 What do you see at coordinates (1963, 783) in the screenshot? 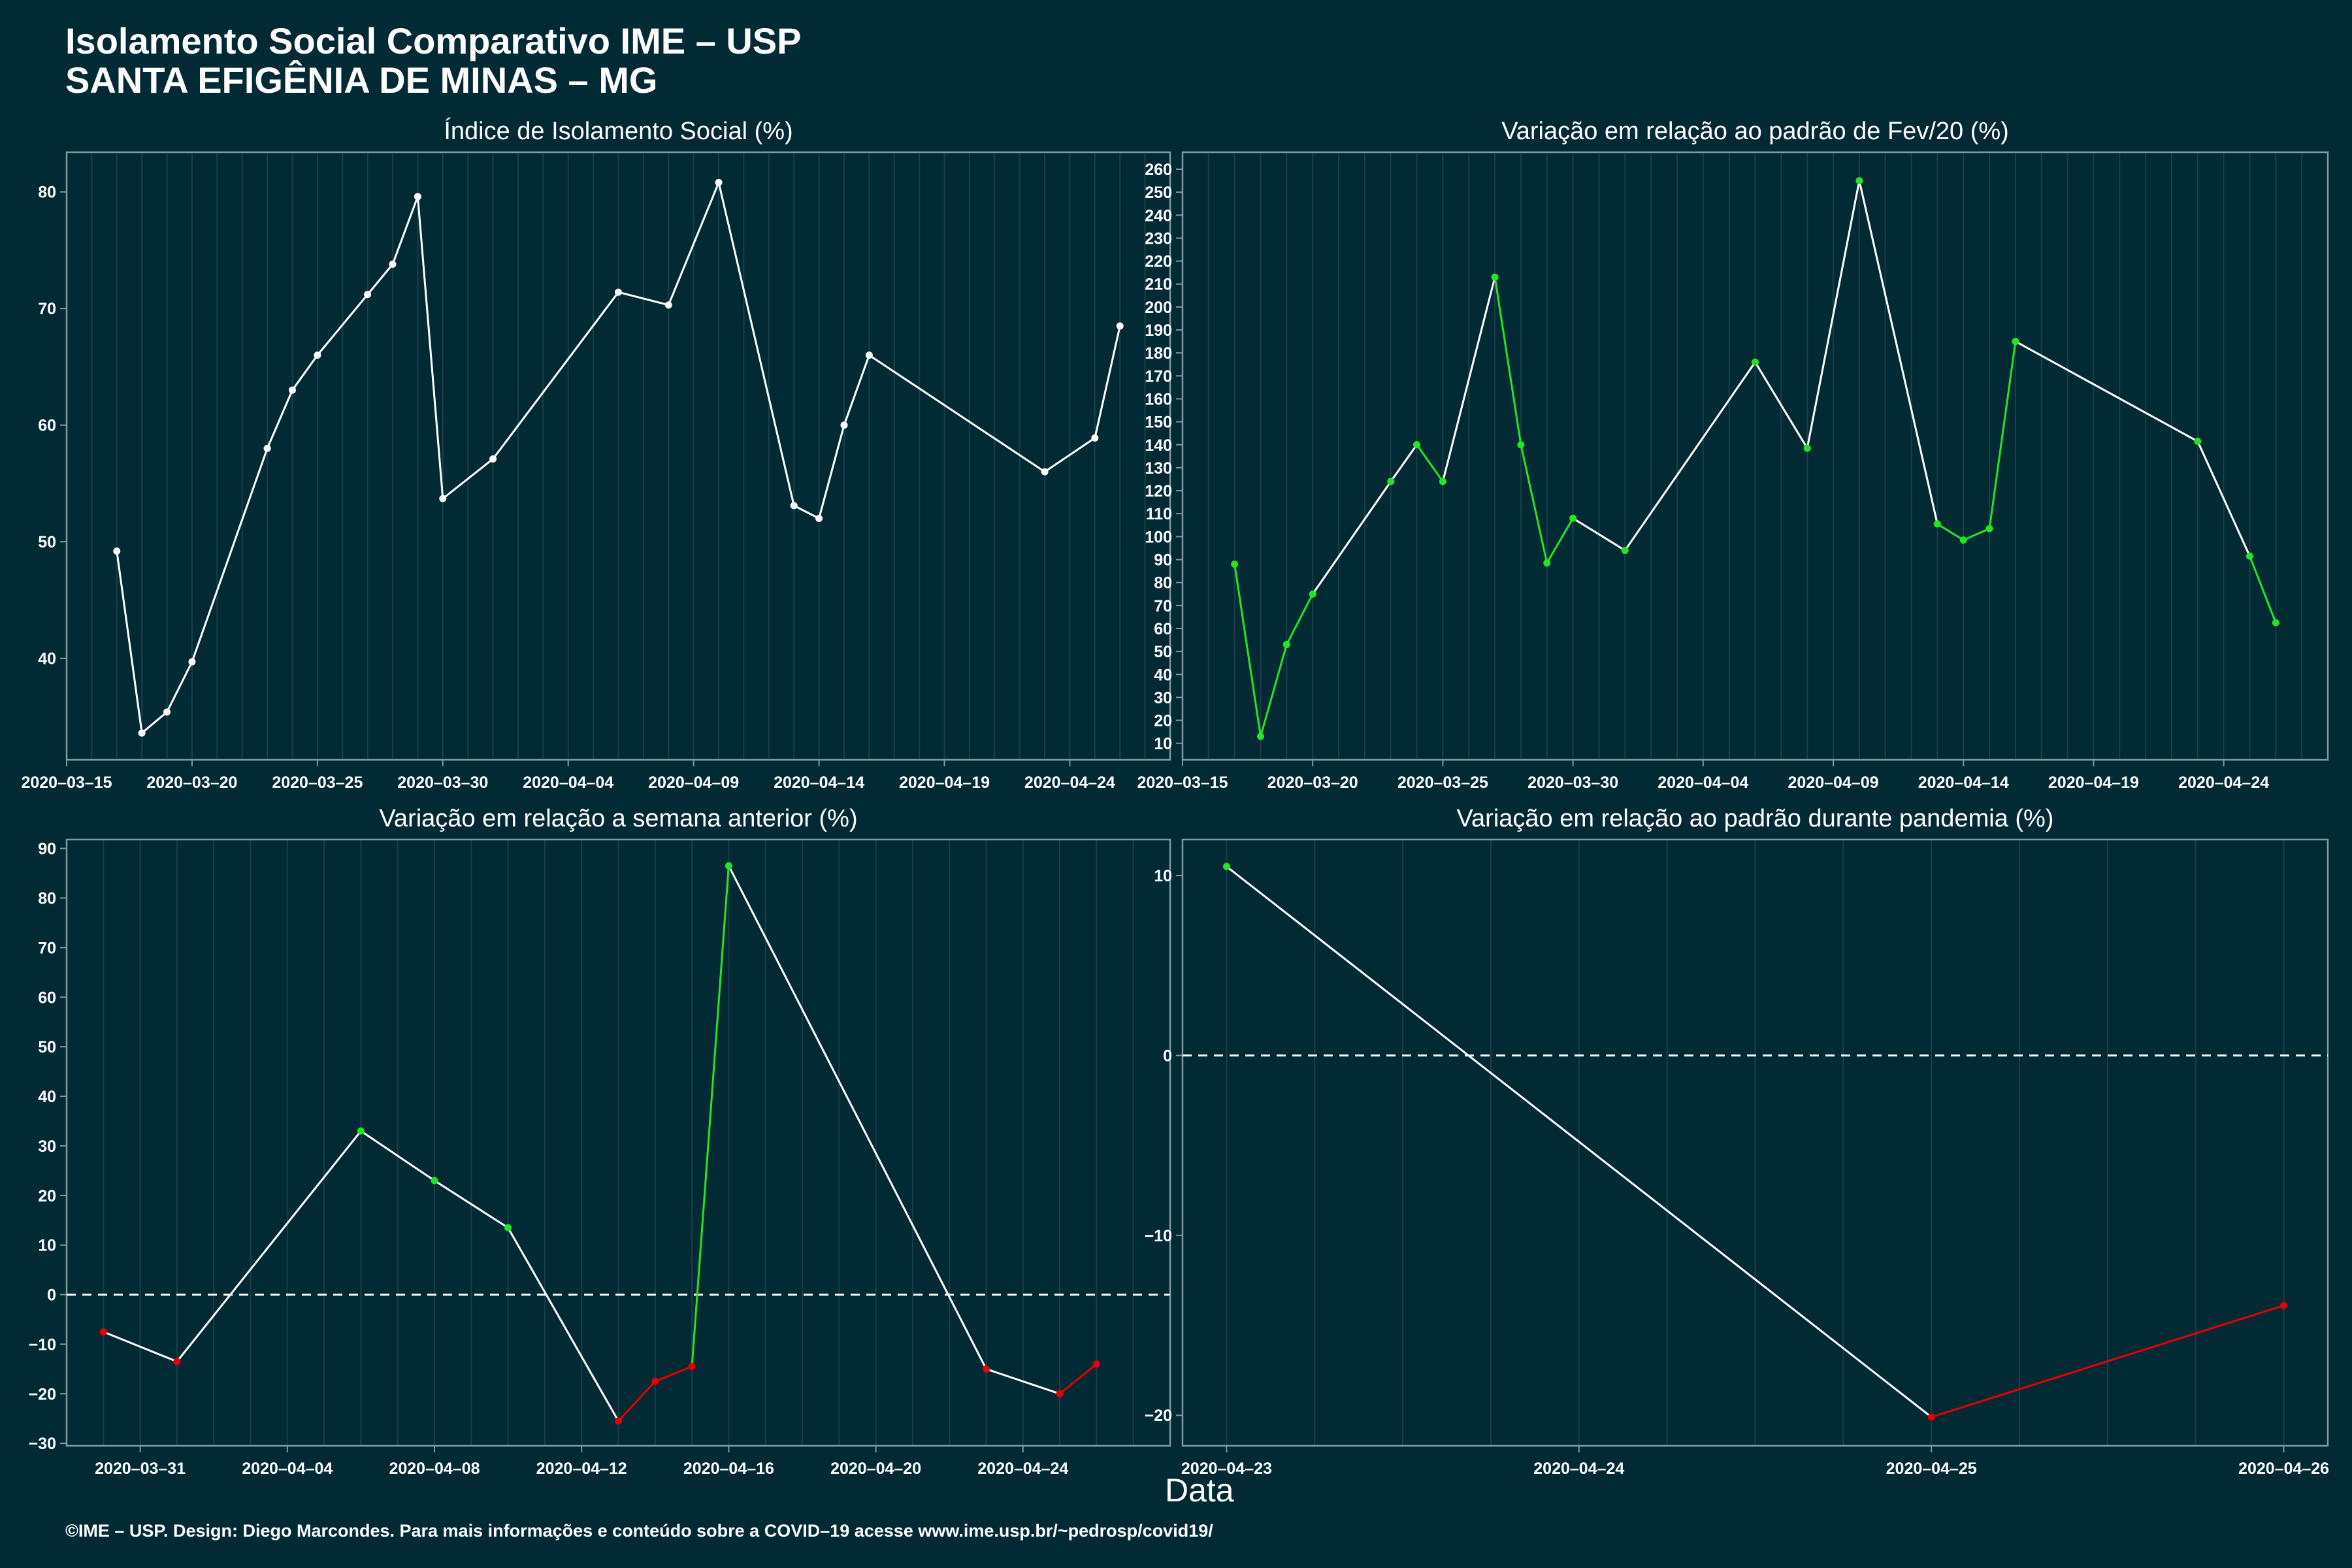
I see `x-tick-label: 2020–04–14` at bounding box center [1963, 783].